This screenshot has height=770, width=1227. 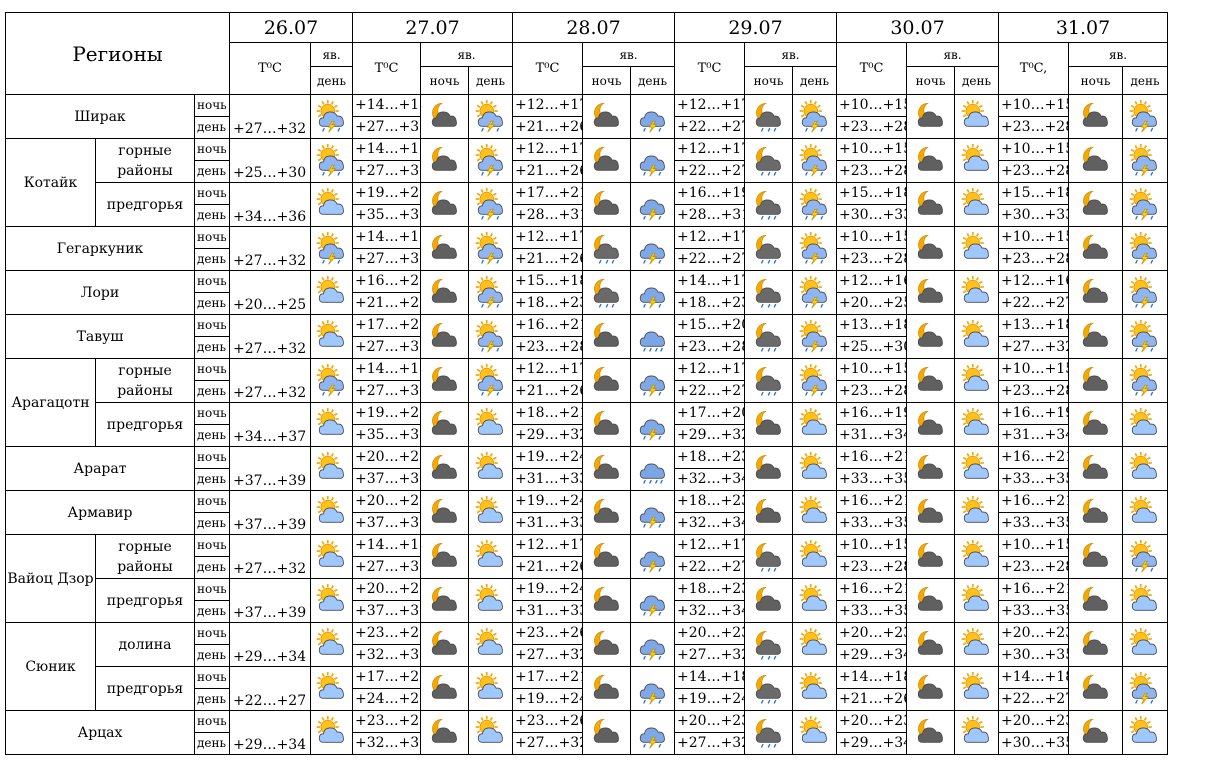 I want to click on storm-sun-icon, so click(x=491, y=160).